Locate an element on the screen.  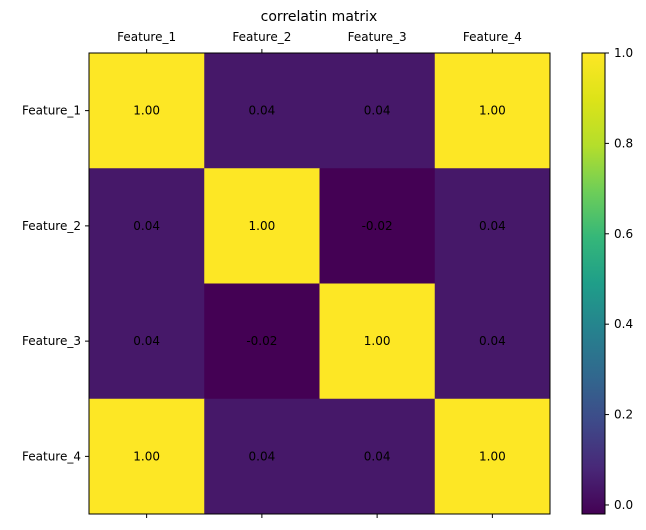
colorbar-tick-label: 0.4 is located at coordinates (623, 324).